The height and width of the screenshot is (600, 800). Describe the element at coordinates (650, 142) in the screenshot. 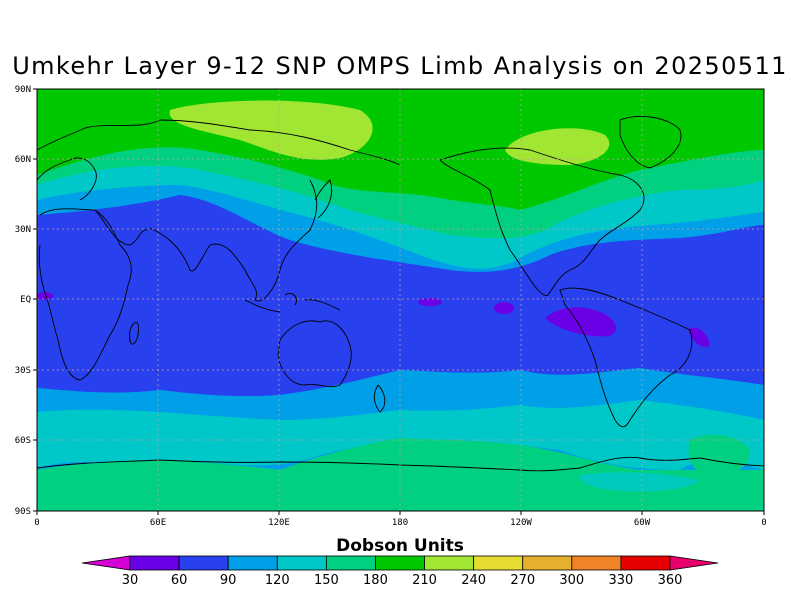

I see `coast-greenland` at that location.